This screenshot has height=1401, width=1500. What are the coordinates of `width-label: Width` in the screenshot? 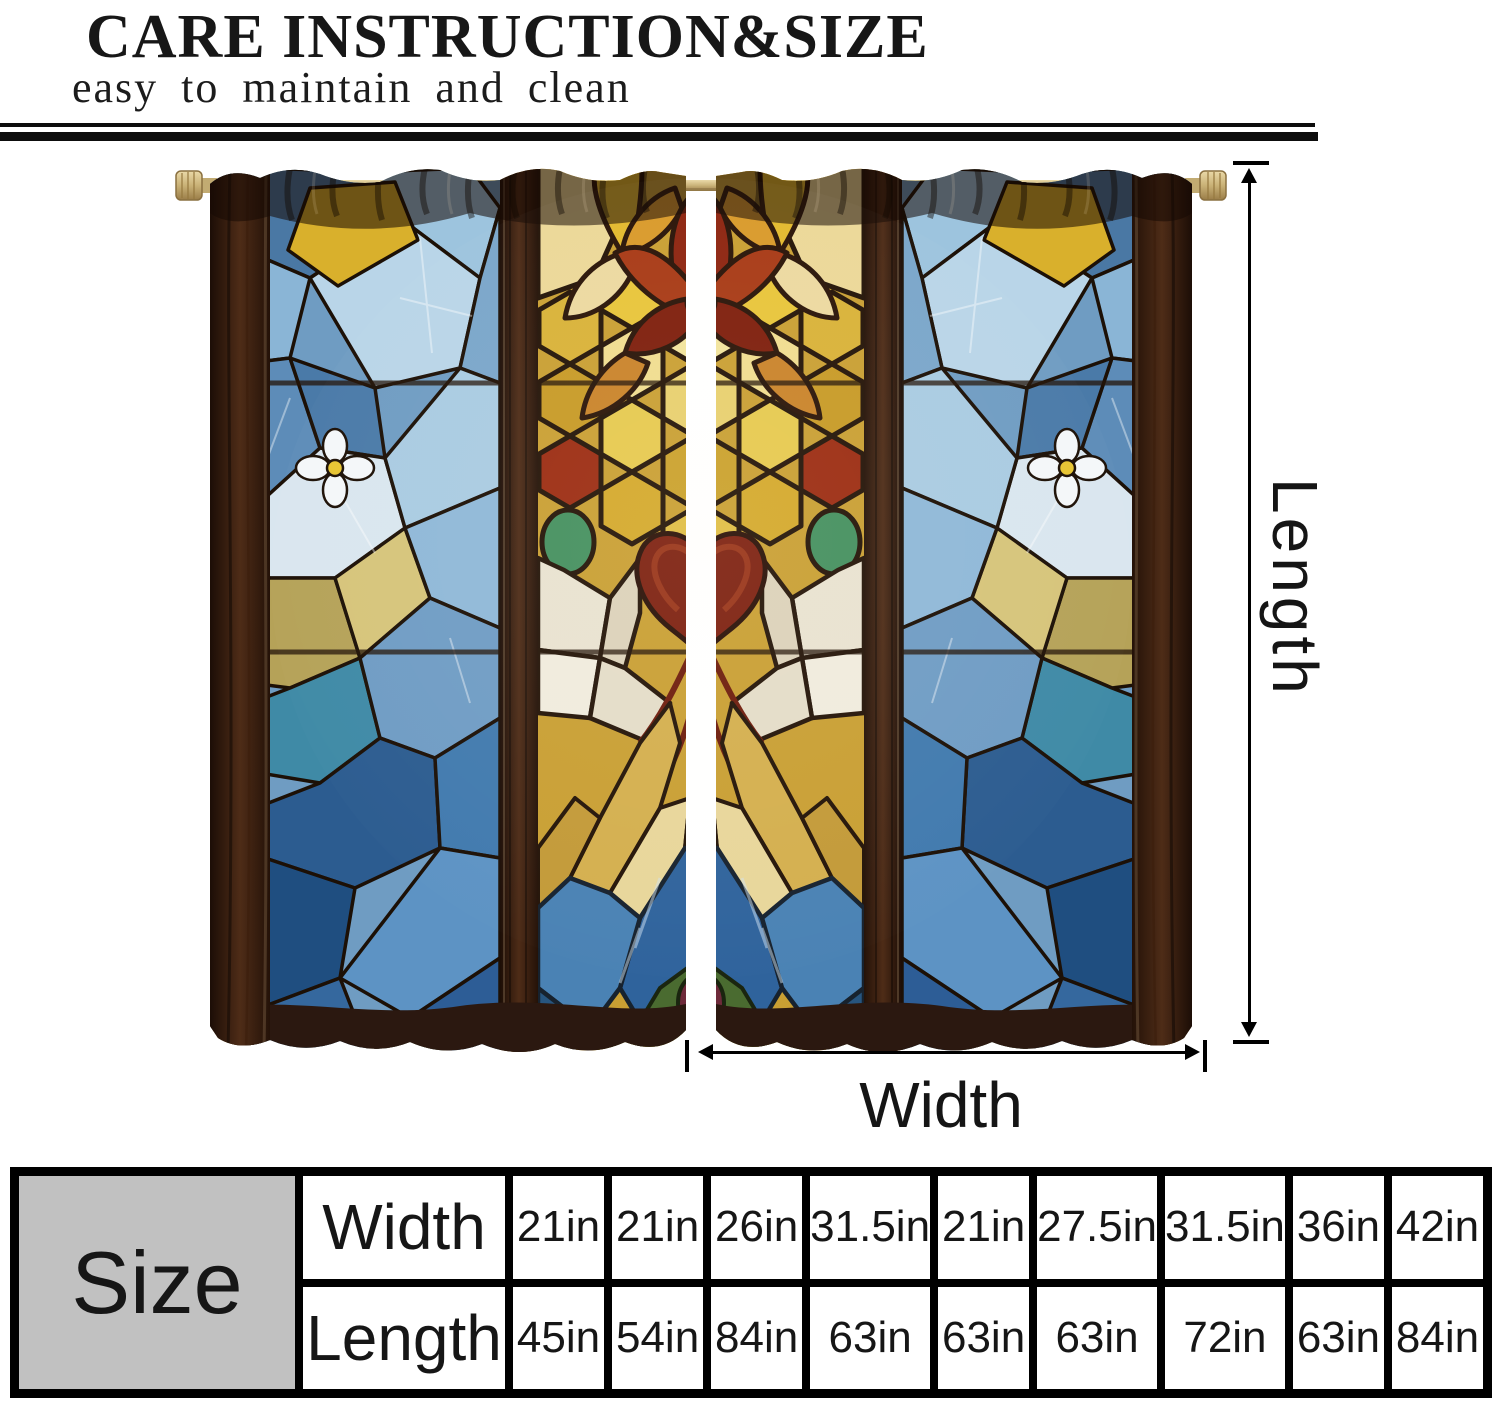 It's located at (941, 1105).